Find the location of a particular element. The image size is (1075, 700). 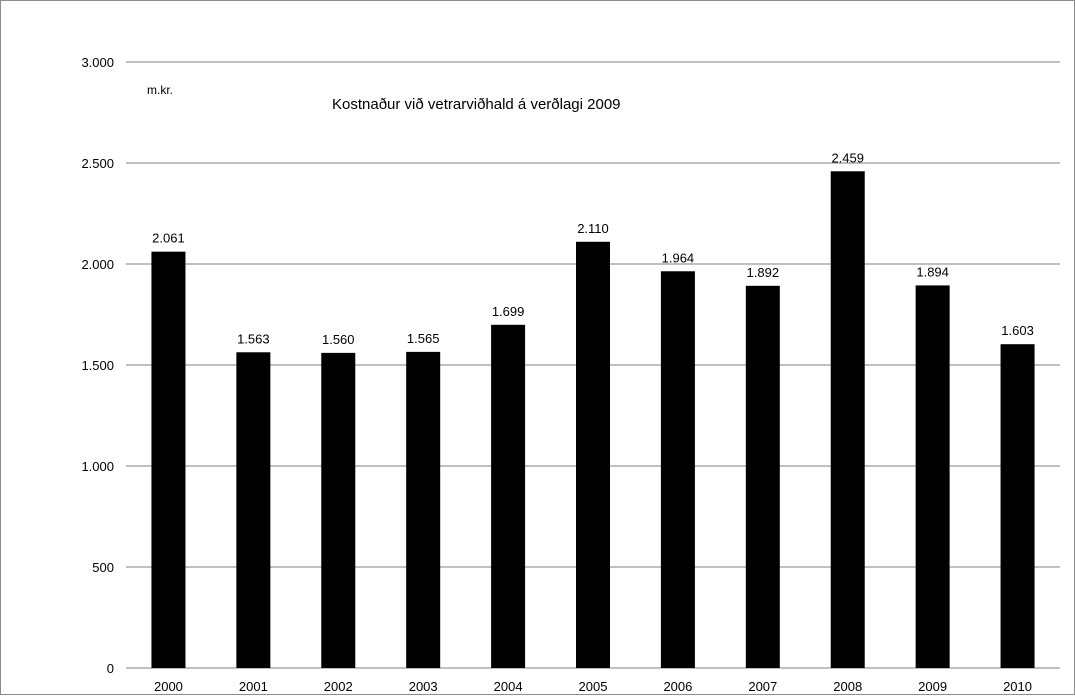

data-label: 1.565 is located at coordinates (423, 338).